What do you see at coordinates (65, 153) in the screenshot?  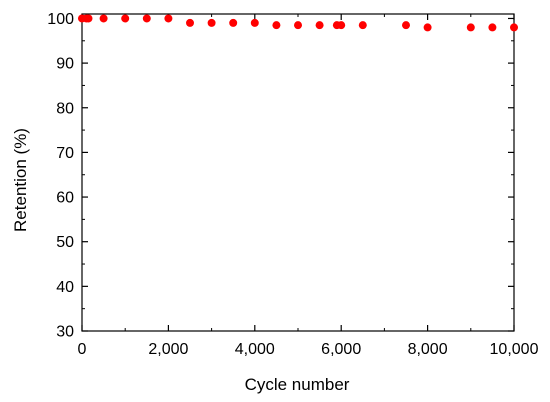 I see `y-tick-label: 70` at bounding box center [65, 153].